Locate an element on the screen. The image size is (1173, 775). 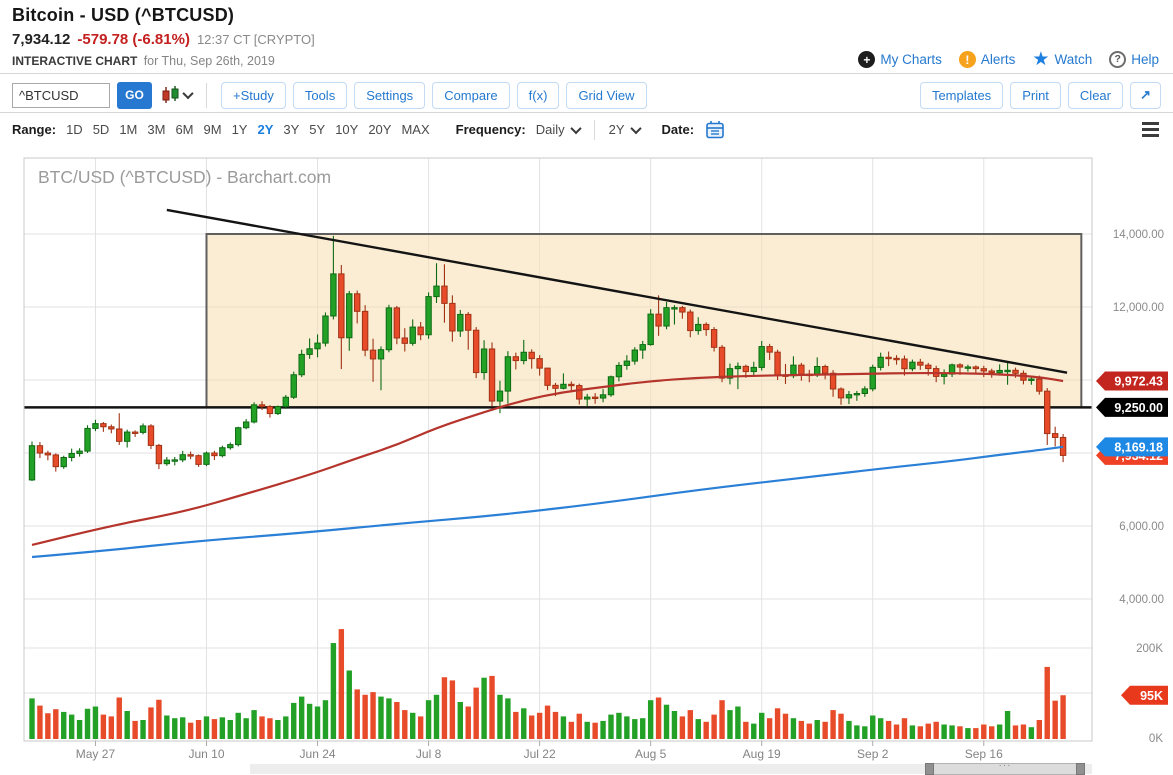
range-option-1d: 1D is located at coordinates (74, 129).